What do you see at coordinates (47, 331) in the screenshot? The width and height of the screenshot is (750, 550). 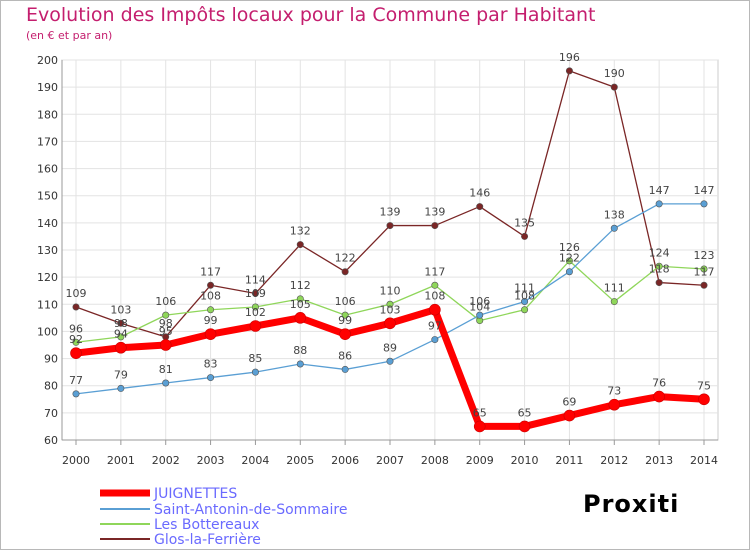 I see `y-tick-label: 100` at bounding box center [47, 331].